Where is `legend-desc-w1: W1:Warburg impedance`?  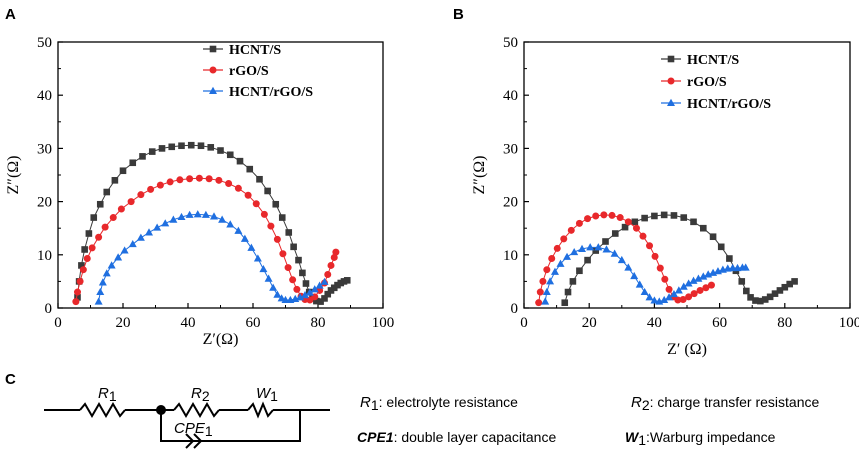
legend-desc-w1: W1:Warburg impedance is located at coordinates (700, 438).